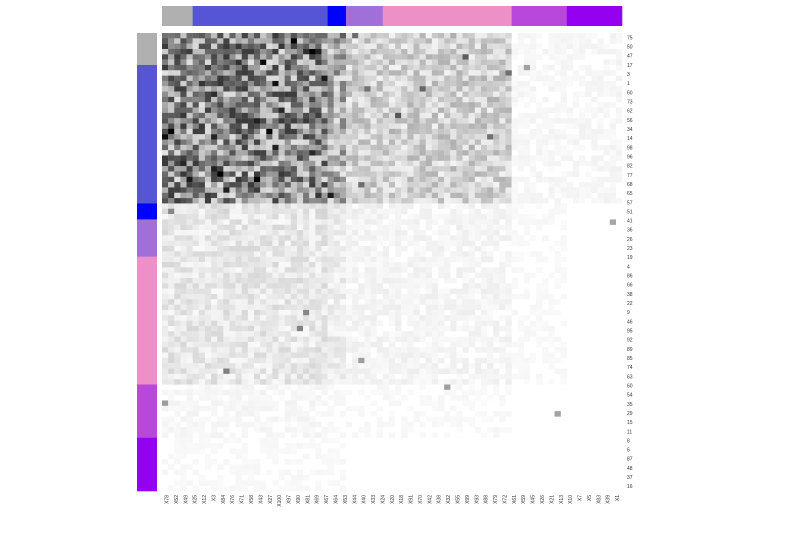 Image resolution: width=800 pixels, height=540 pixels. I want to click on column-tick-label: X1, so click(618, 498).